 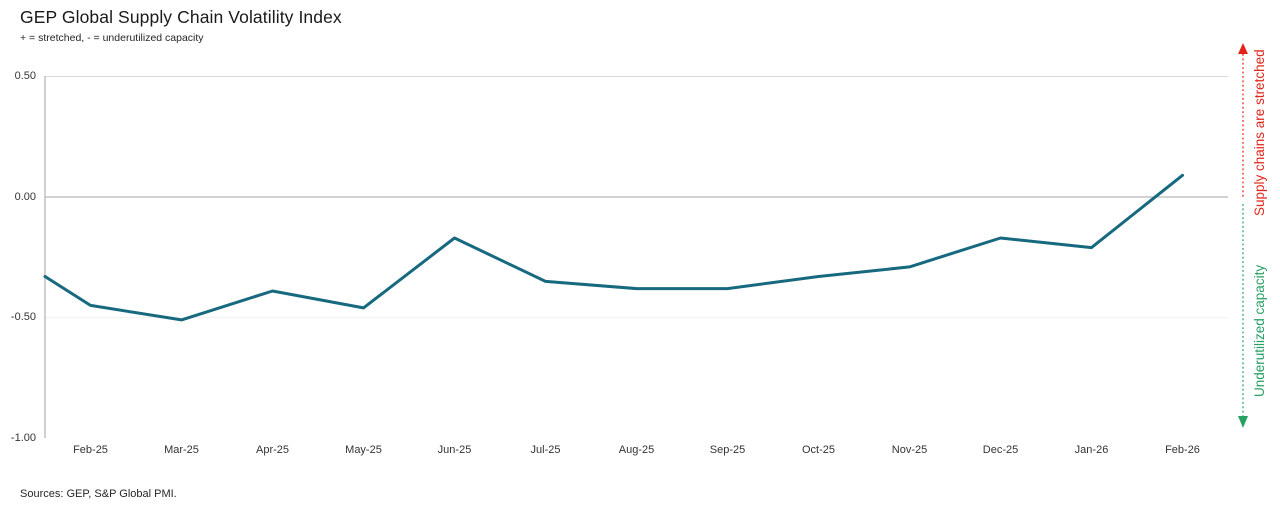 I want to click on source-note: Sources: GEP, S&P Global PMI., so click(x=98, y=494).